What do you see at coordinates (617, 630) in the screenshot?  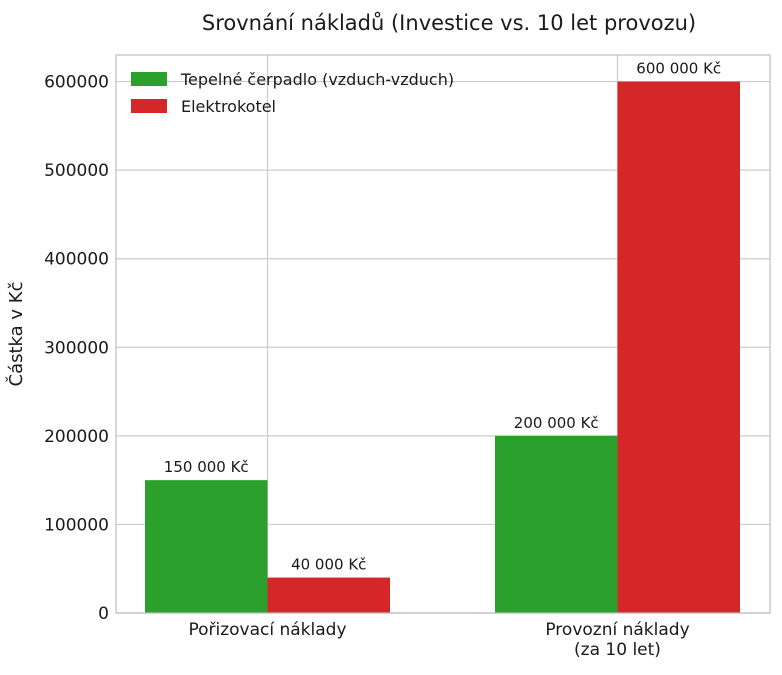 I see `x-tick-label: Provozní náklady` at bounding box center [617, 630].